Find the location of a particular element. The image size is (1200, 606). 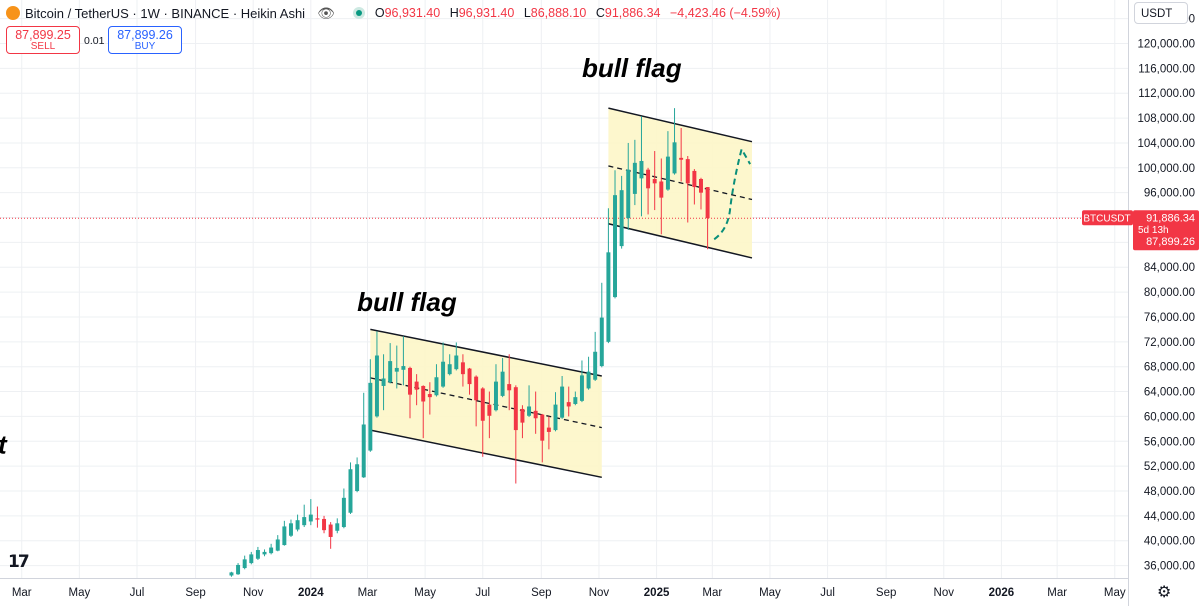

price-axis-bg is located at coordinates (1164, 303).